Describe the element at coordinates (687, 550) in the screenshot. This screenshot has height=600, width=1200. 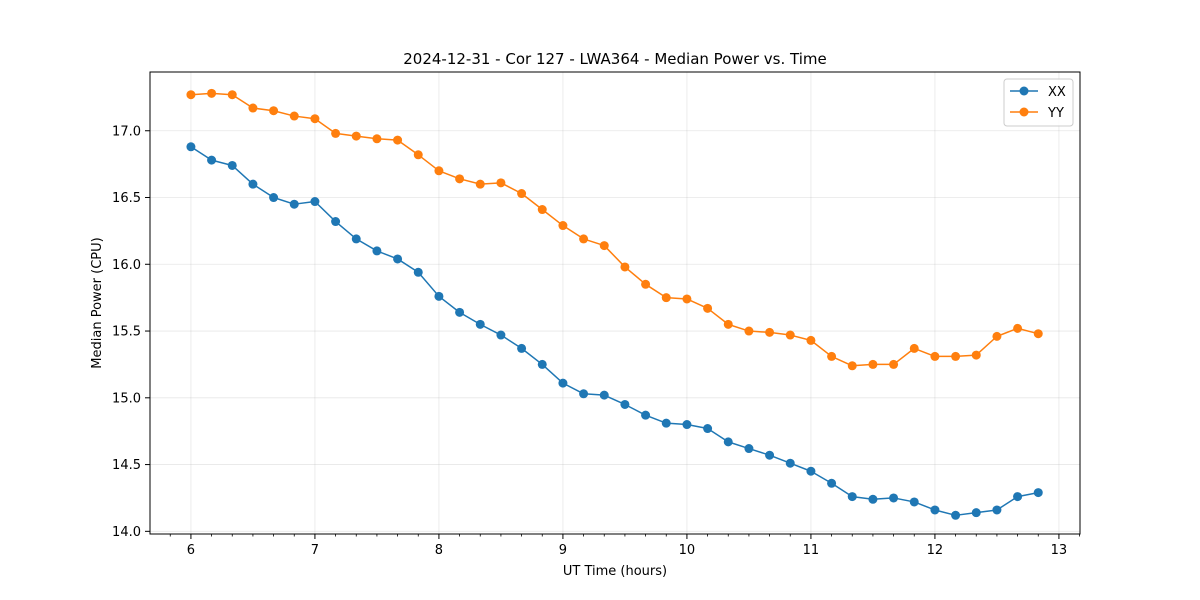
I see `x-tick-label: 10` at that location.